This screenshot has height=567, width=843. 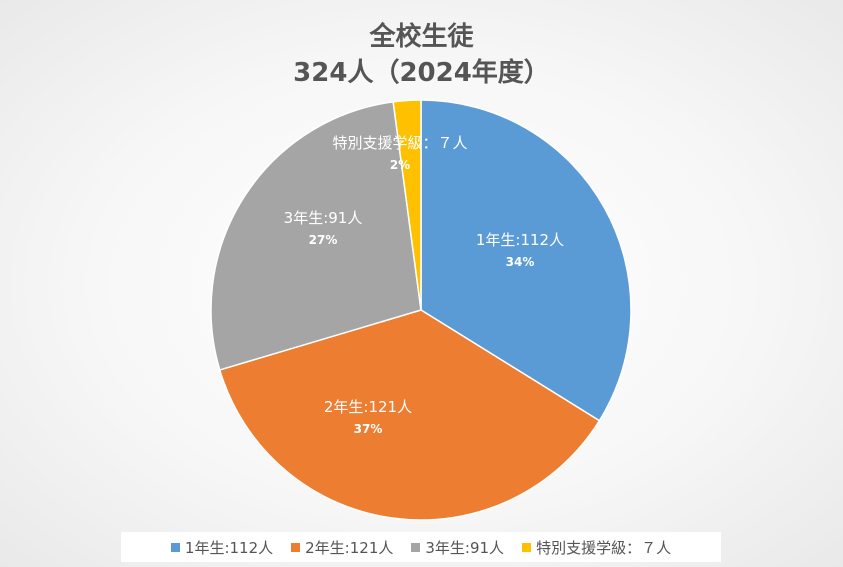 I want to click on legend-item-3: 3年生:91人, so click(x=457, y=547).